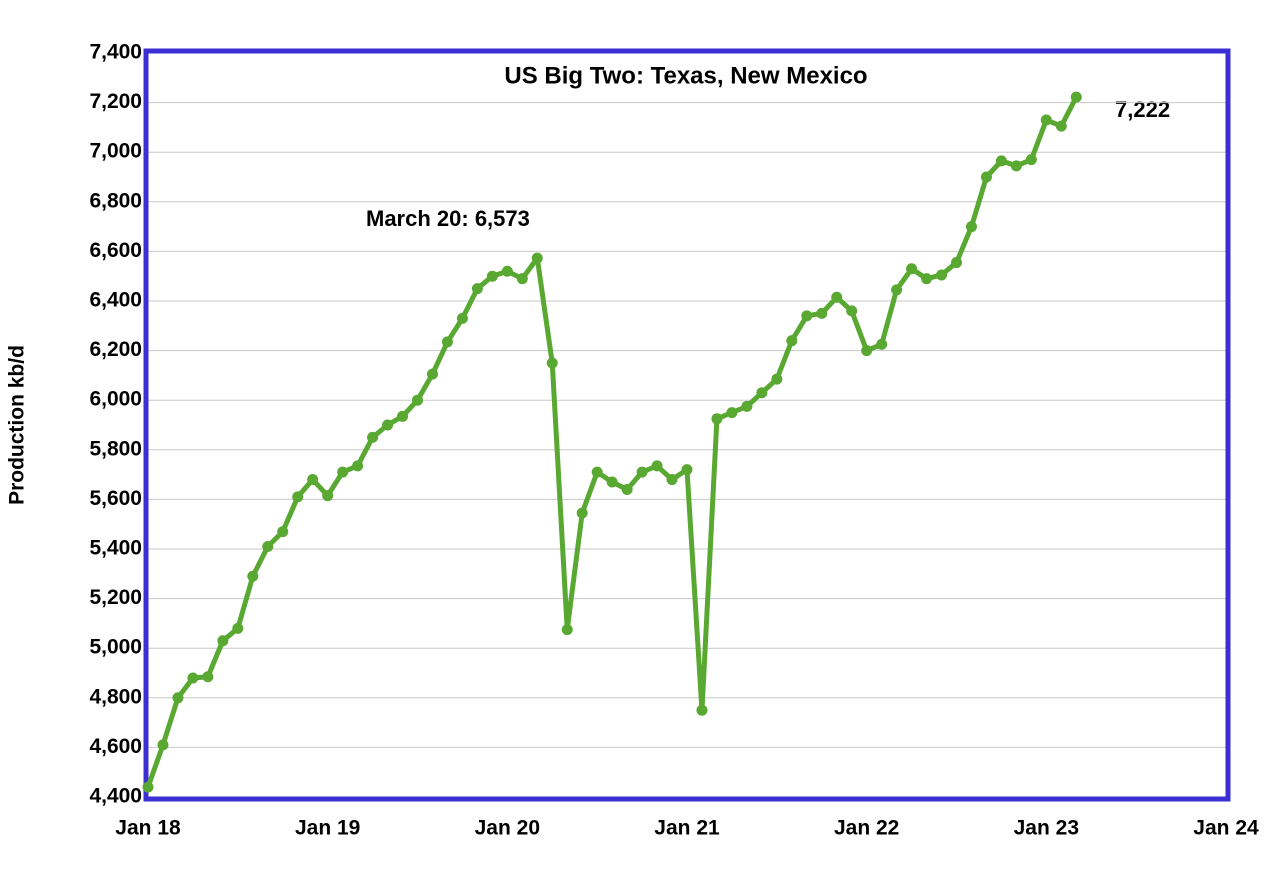  I want to click on y-tick-label: 6,600, so click(115, 250).